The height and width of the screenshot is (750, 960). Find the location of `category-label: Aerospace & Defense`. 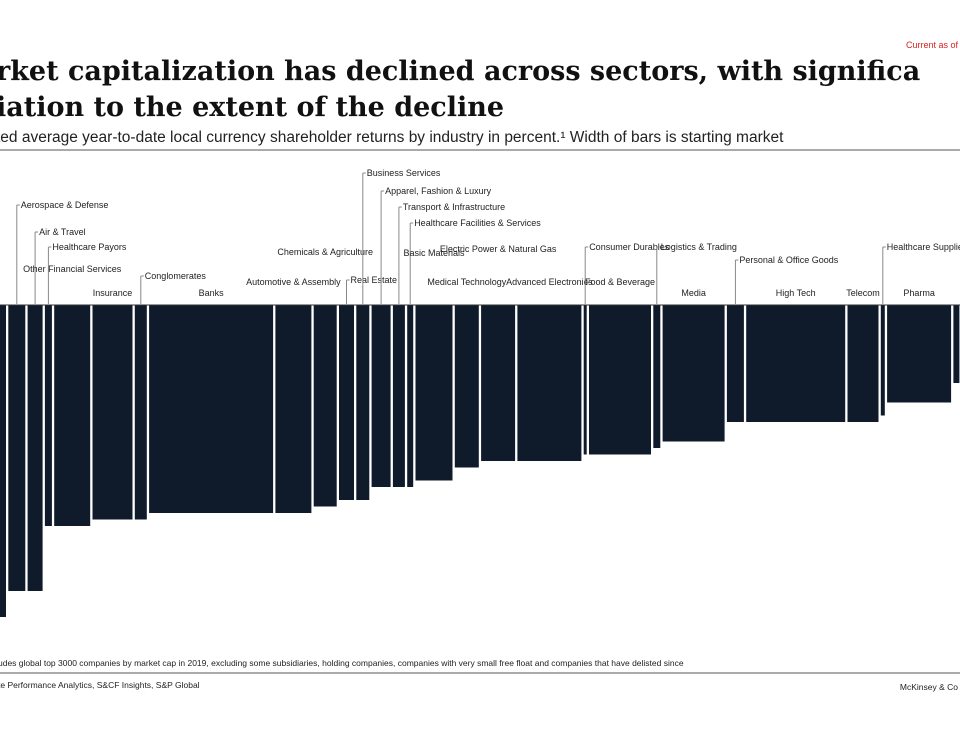

category-label: Aerospace & Defense is located at coordinates (65, 205).